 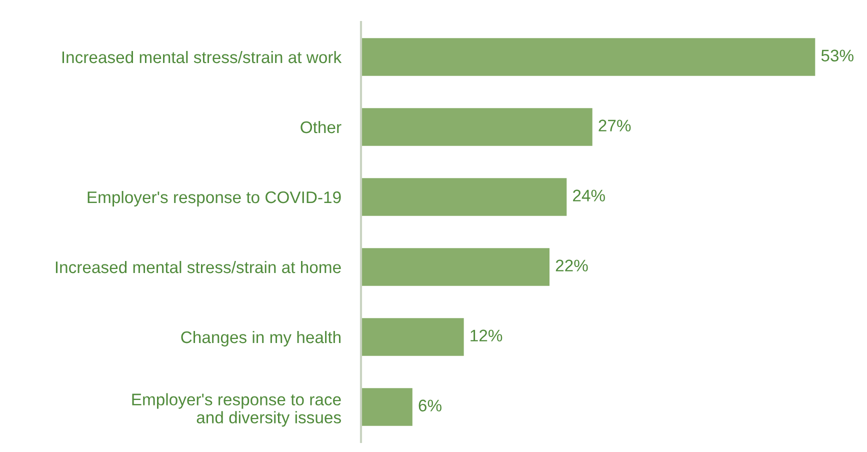 What do you see at coordinates (260, 338) in the screenshot?
I see `y-tick-label: Changes in my health` at bounding box center [260, 338].